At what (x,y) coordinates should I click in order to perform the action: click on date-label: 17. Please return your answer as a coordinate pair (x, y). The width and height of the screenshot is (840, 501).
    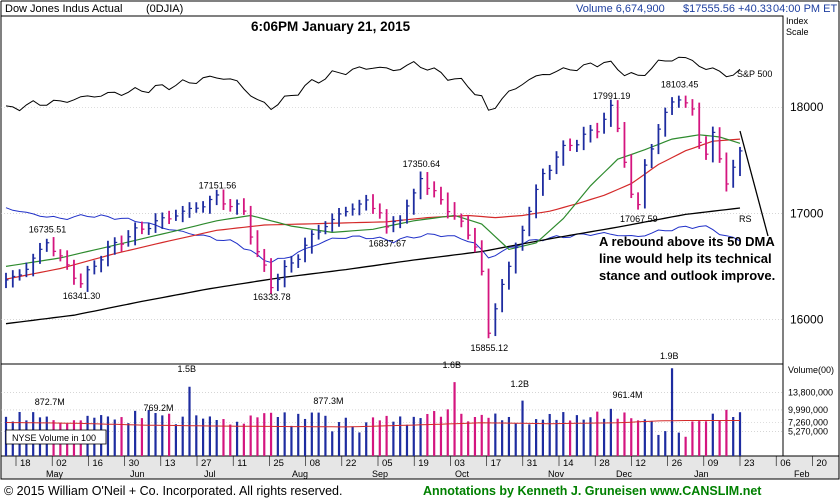
    Looking at the image, I should click on (496, 463).